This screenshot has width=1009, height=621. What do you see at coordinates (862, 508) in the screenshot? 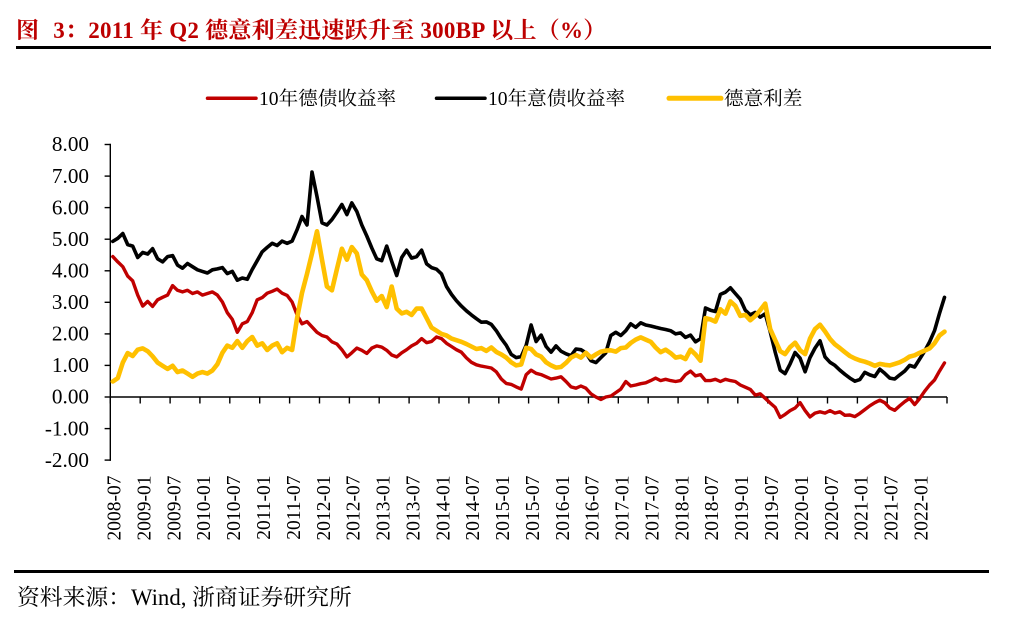
I see `svg-text: 2021-01` at bounding box center [862, 508].